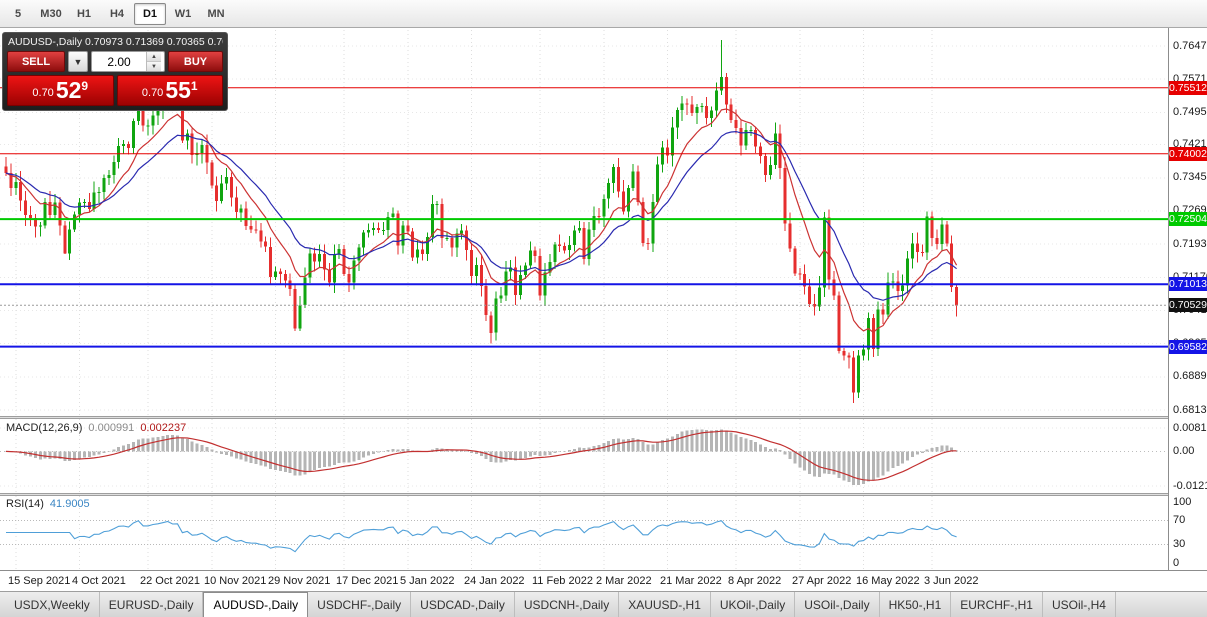 The width and height of the screenshot is (1207, 617). What do you see at coordinates (256, 604) in the screenshot?
I see `chart-tab-audusd-daily: AUDUSD-,Daily` at bounding box center [256, 604].